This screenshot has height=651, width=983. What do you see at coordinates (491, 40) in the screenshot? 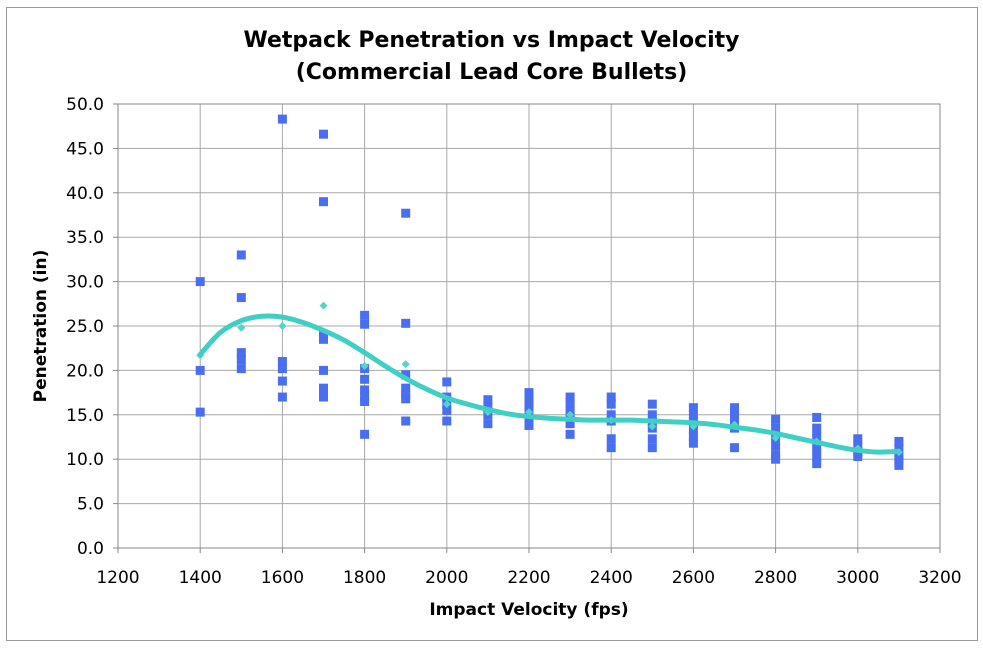
I see `chart-title: Wetpack Penetration vs Impact Velocity` at bounding box center [491, 40].